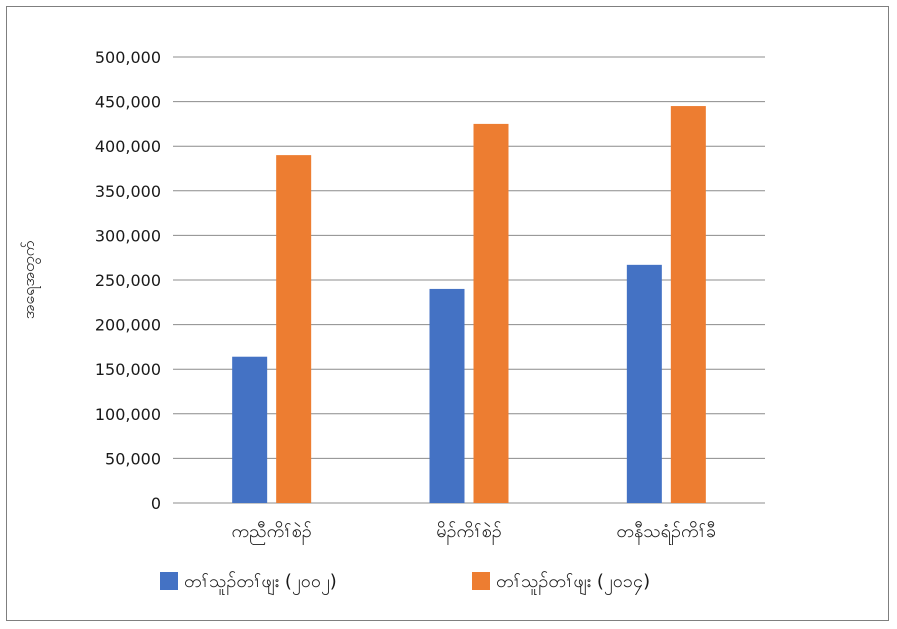  I want to click on x-axis-categories: ကညီကိၢ်စဲၣ် မိၣ်ကိၢ်စဲၣ် တနီသရံၣ်ကိၢ်ခီ, so click(474, 533).